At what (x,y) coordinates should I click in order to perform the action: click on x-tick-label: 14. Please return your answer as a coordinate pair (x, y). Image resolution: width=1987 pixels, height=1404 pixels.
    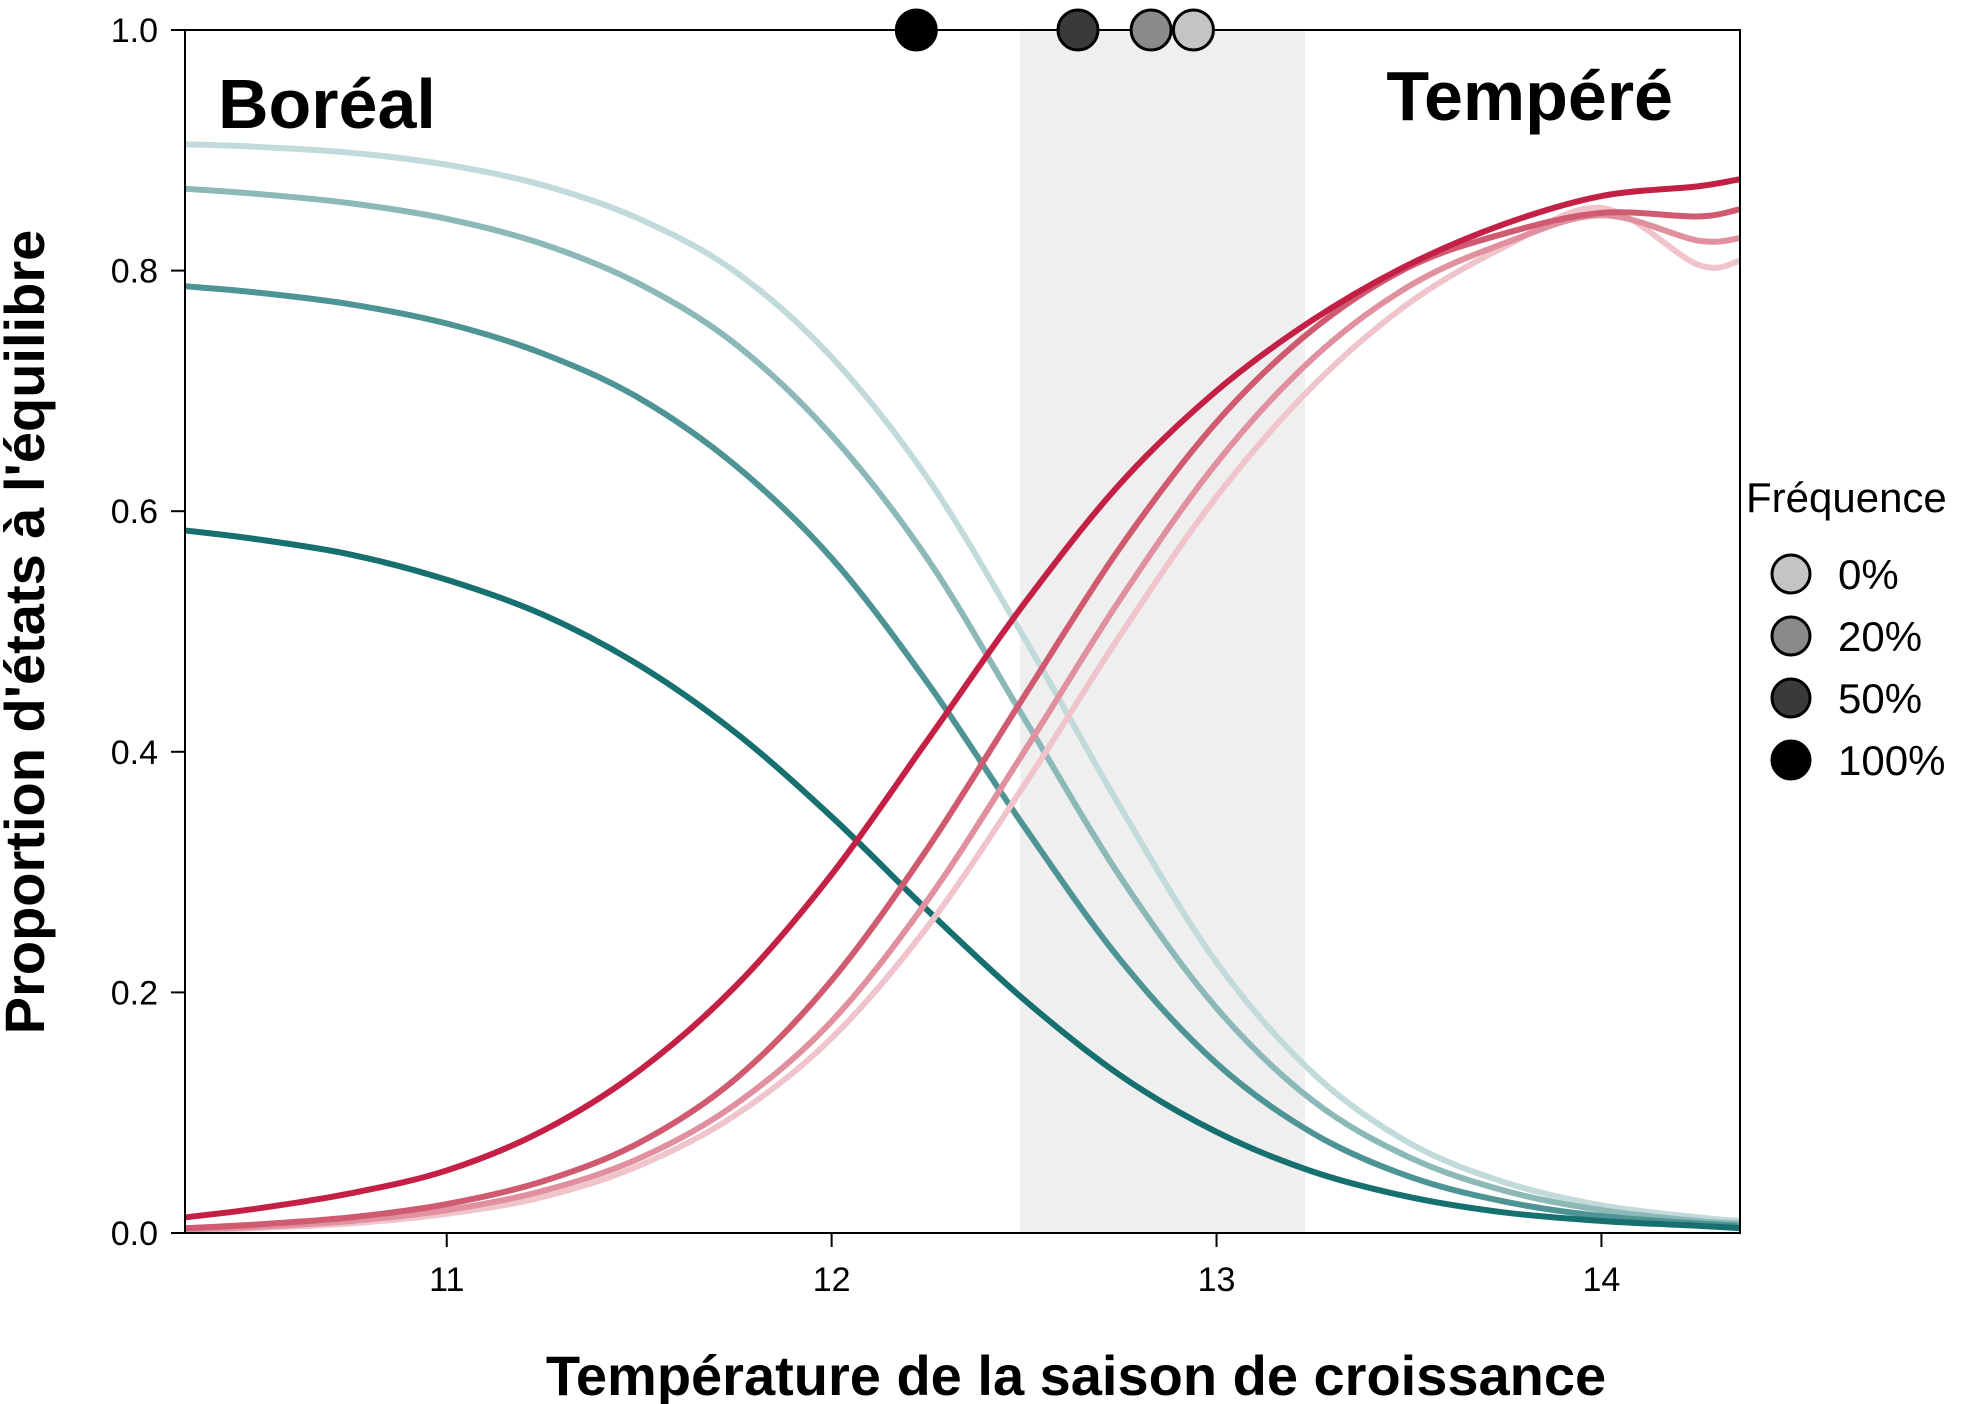
    Looking at the image, I should click on (1602, 1280).